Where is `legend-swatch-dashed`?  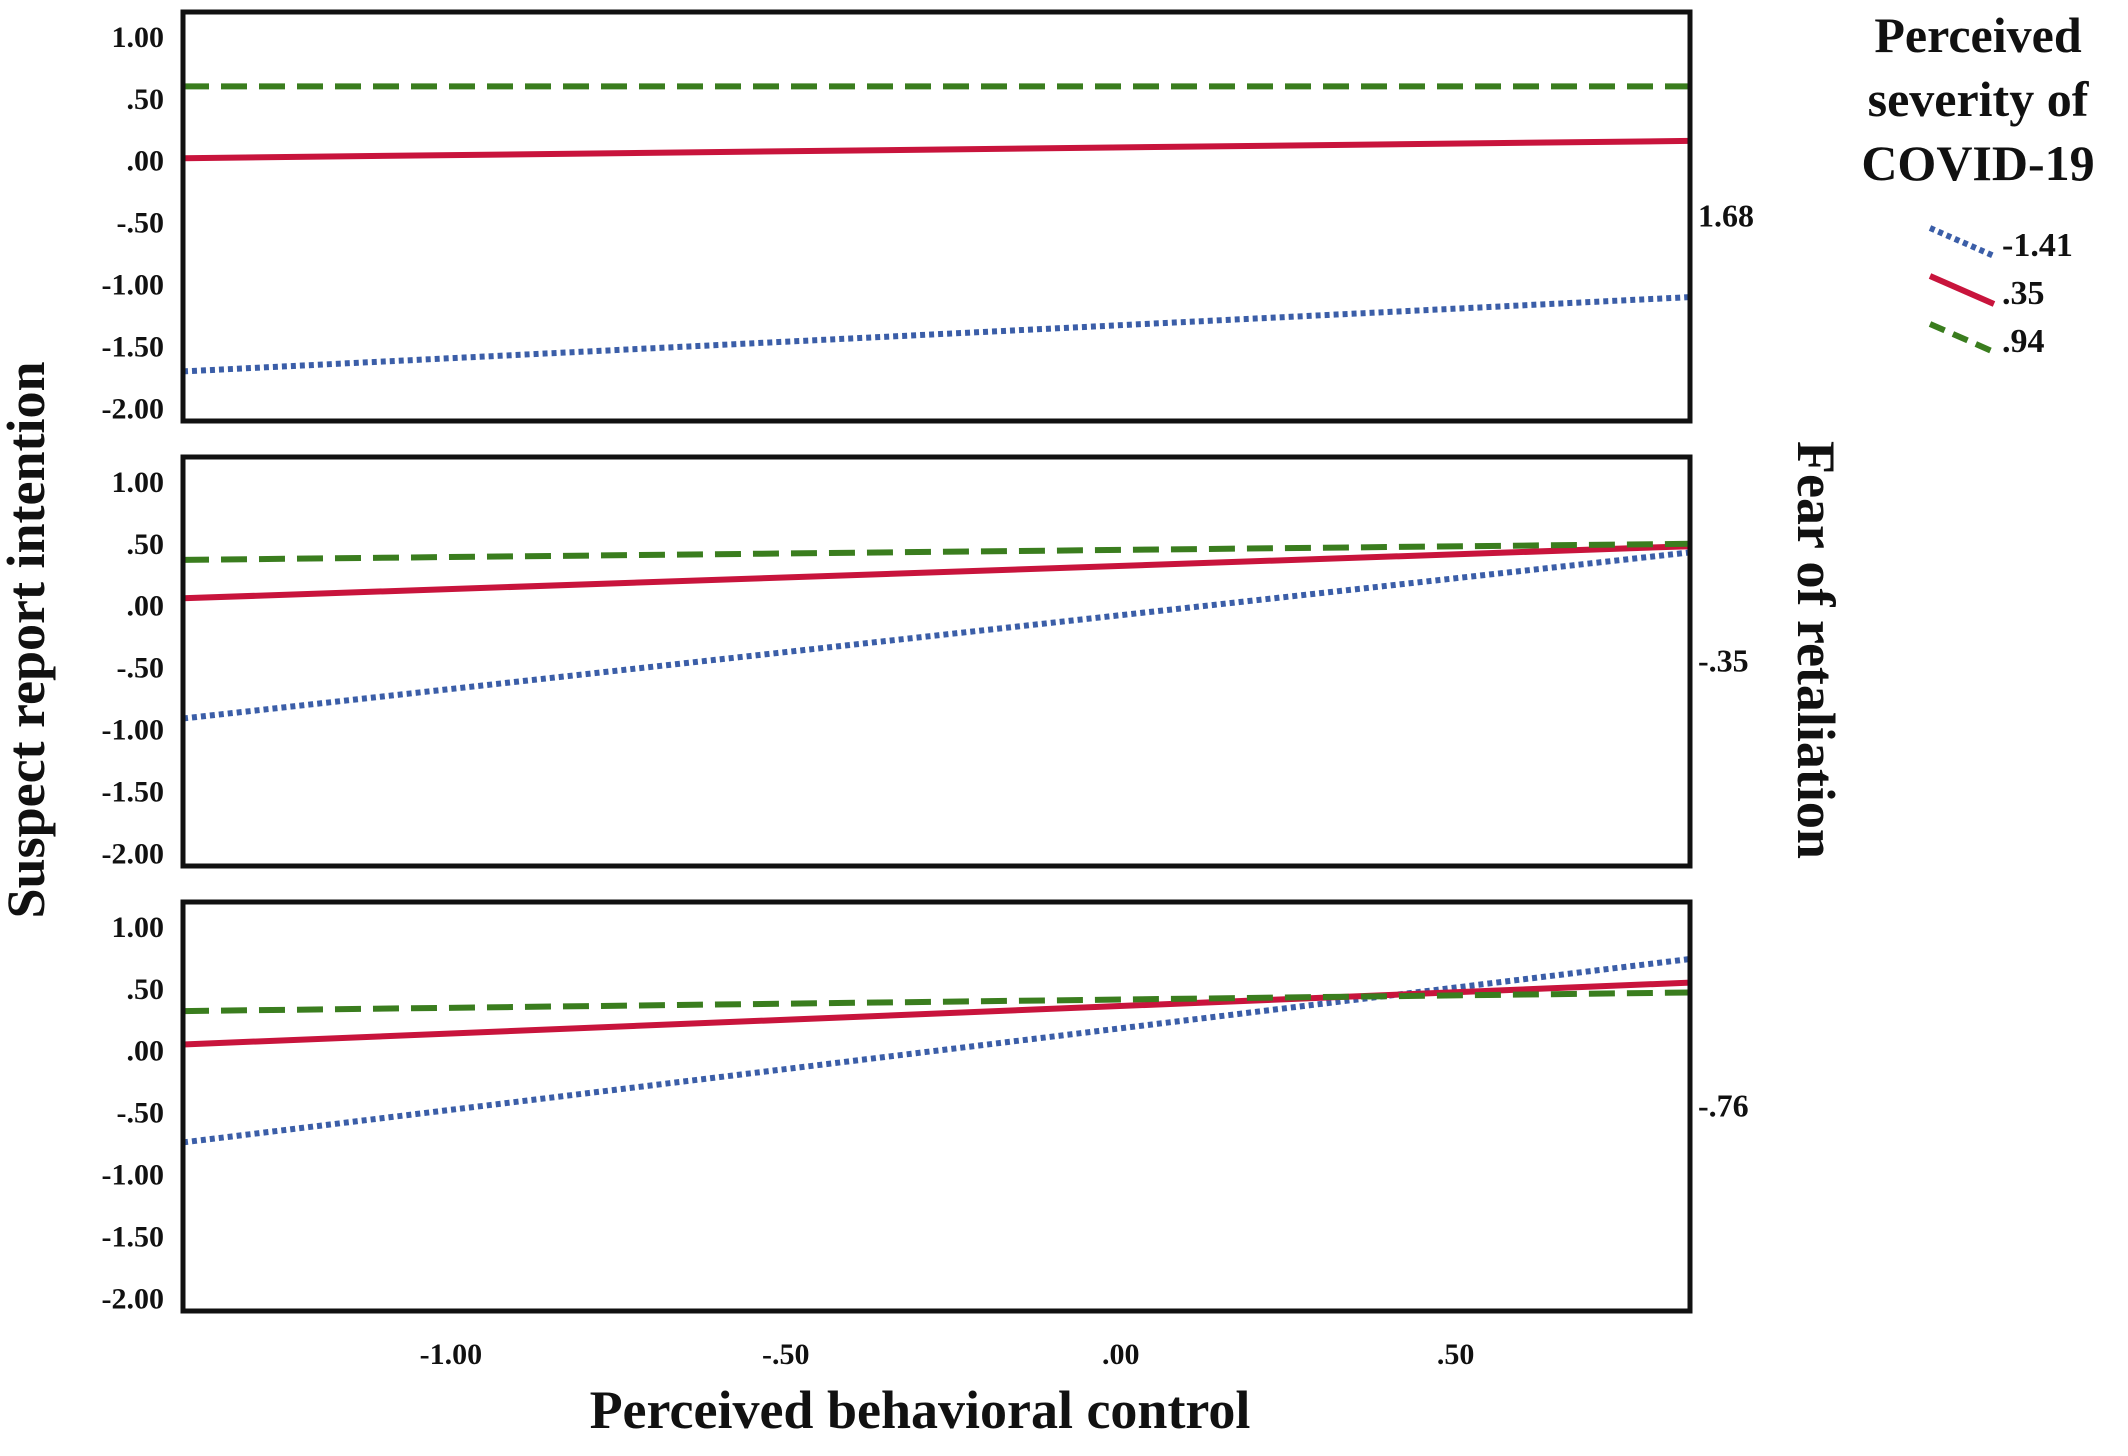
legend-swatch-dashed is located at coordinates (1962, 338).